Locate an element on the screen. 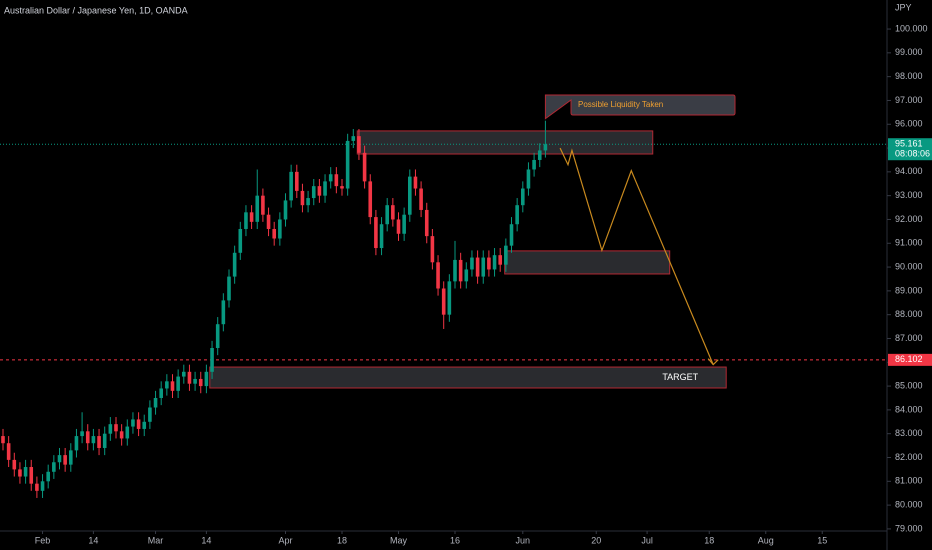 This screenshot has height=550, width=932. y-tick-label: 92.000 is located at coordinates (909, 219).